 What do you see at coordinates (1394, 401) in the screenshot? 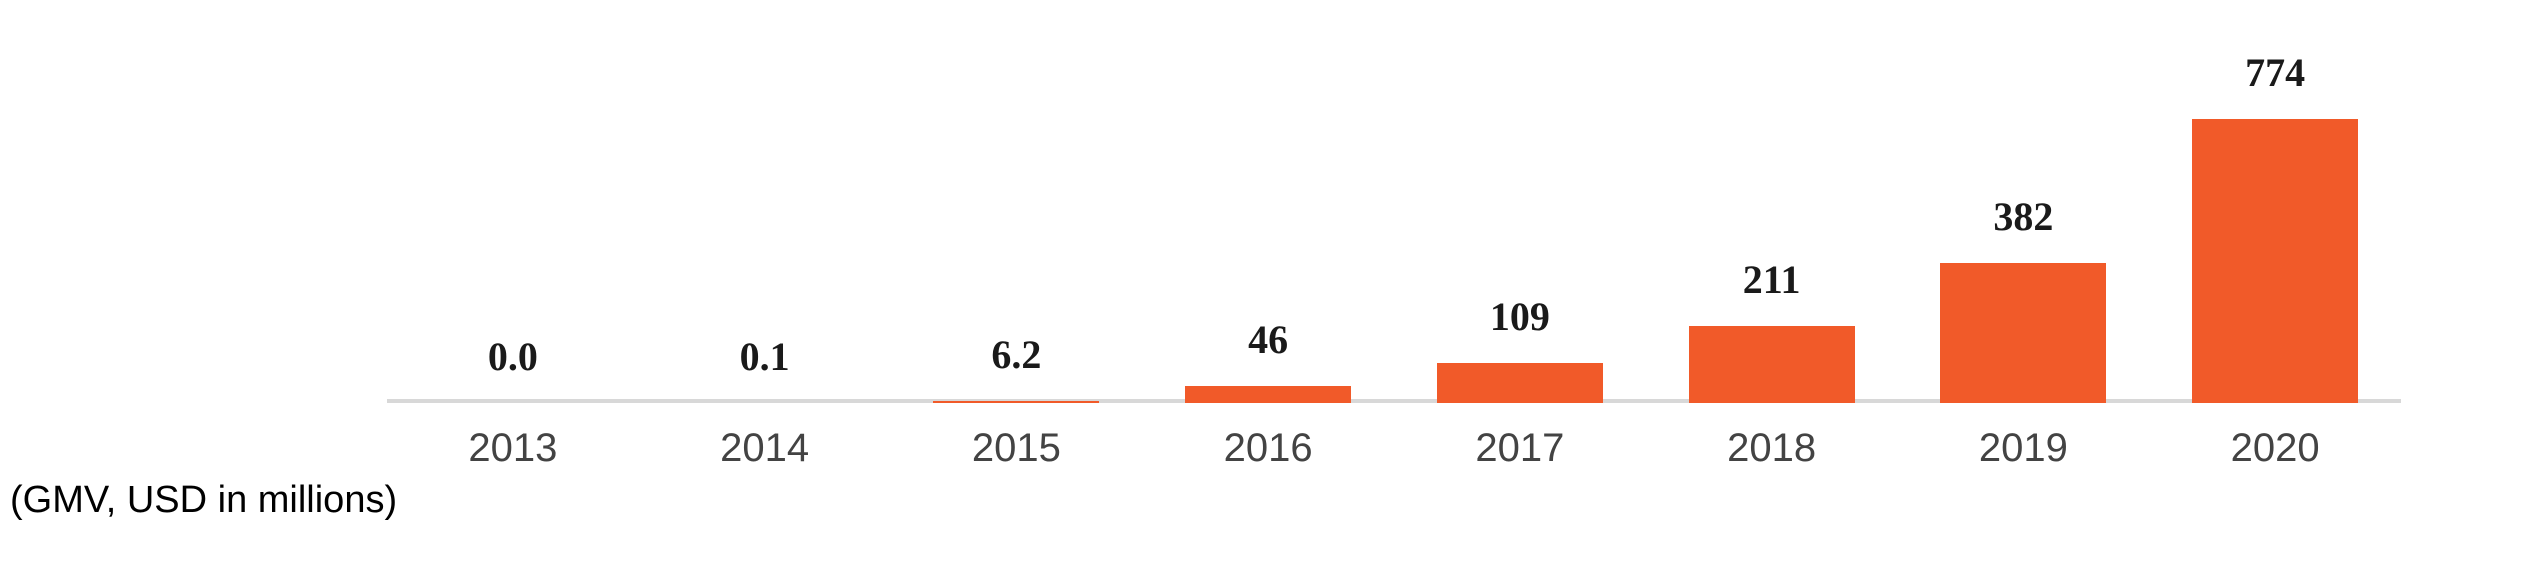
I see `x-axis-line` at bounding box center [1394, 401].